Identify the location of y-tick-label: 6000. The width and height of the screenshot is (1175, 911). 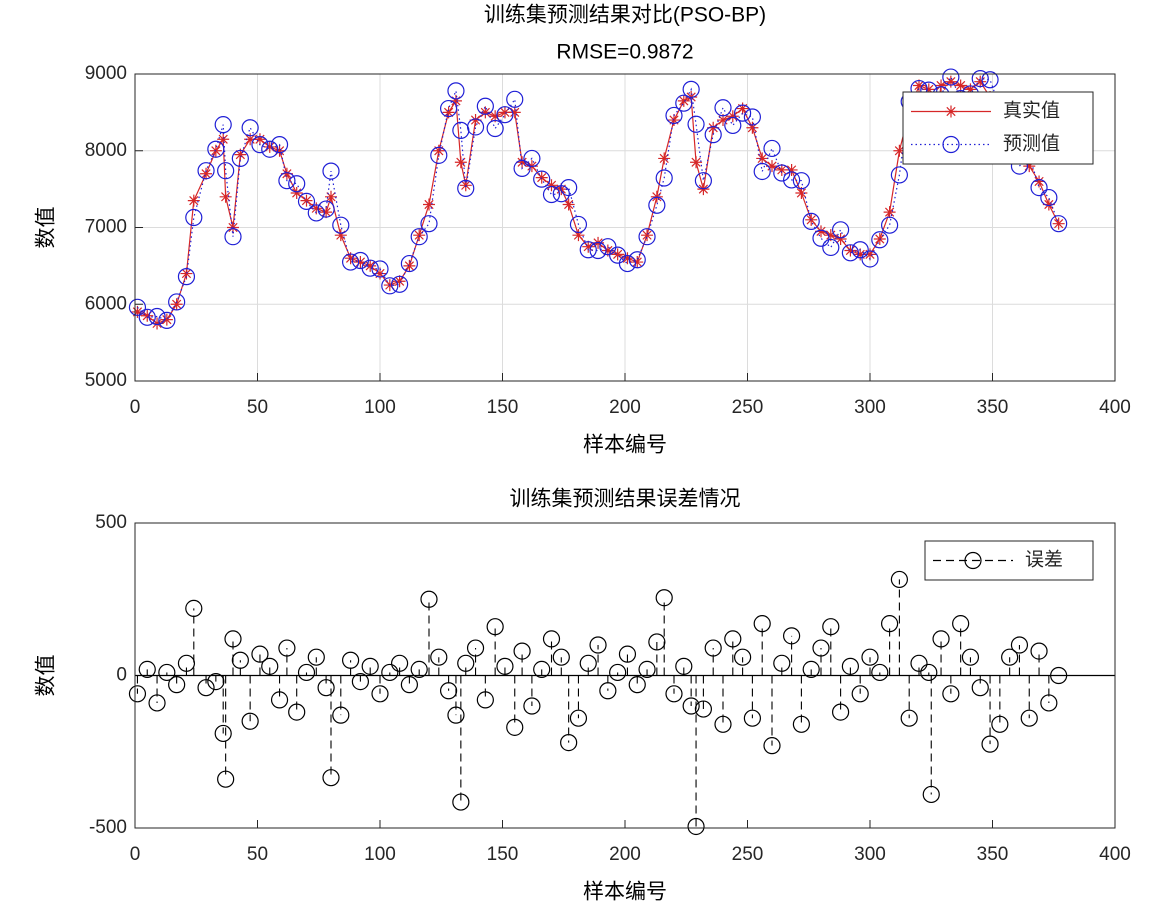
(106, 303).